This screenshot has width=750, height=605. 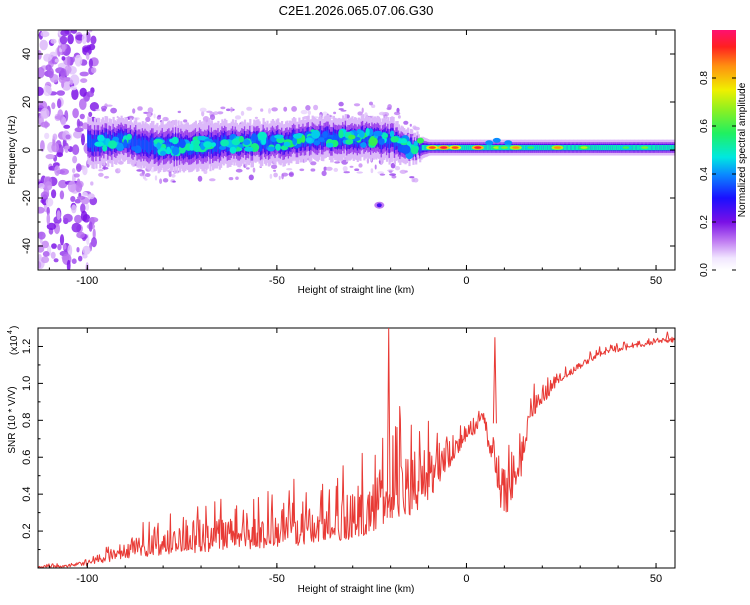 What do you see at coordinates (742, 149) in the screenshot?
I see `colorbar-label: Normalized spectral amplitude` at bounding box center [742, 149].